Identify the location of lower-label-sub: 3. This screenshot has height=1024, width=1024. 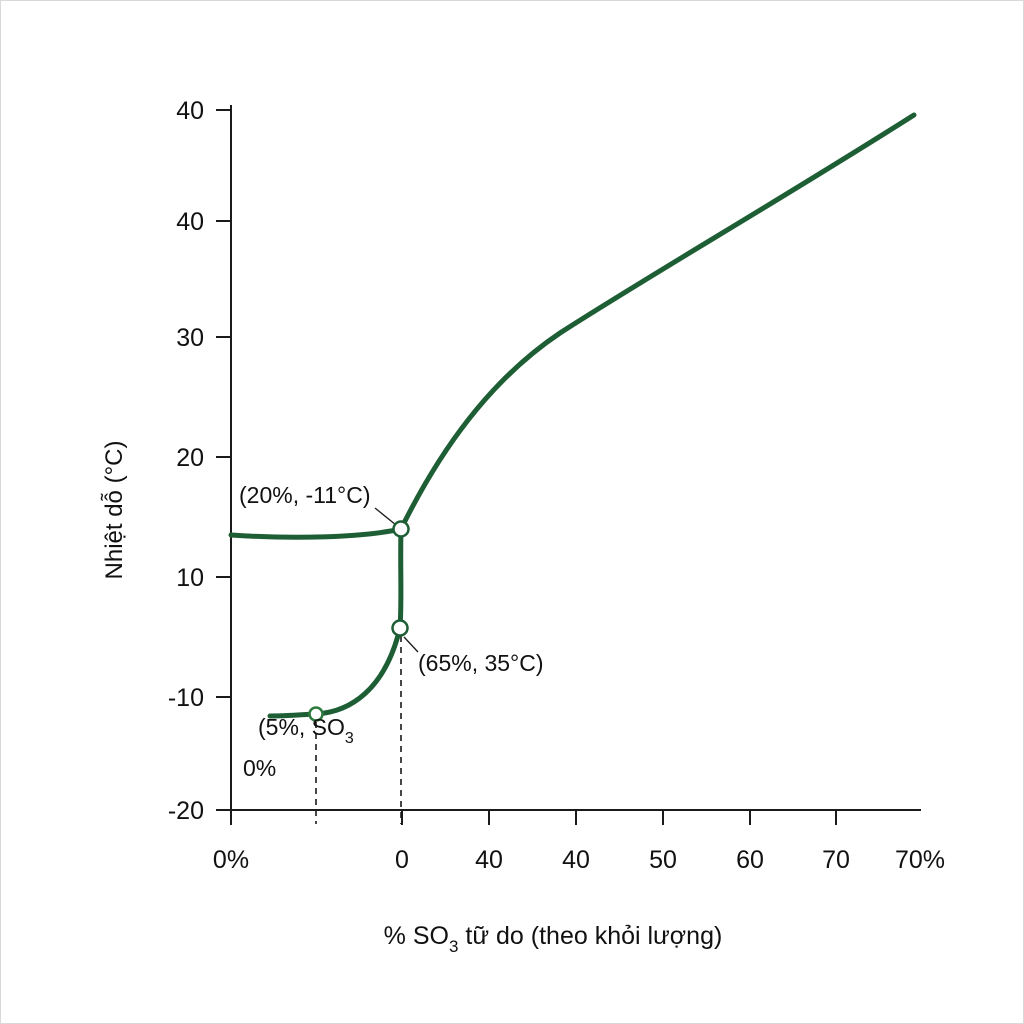
(349, 738).